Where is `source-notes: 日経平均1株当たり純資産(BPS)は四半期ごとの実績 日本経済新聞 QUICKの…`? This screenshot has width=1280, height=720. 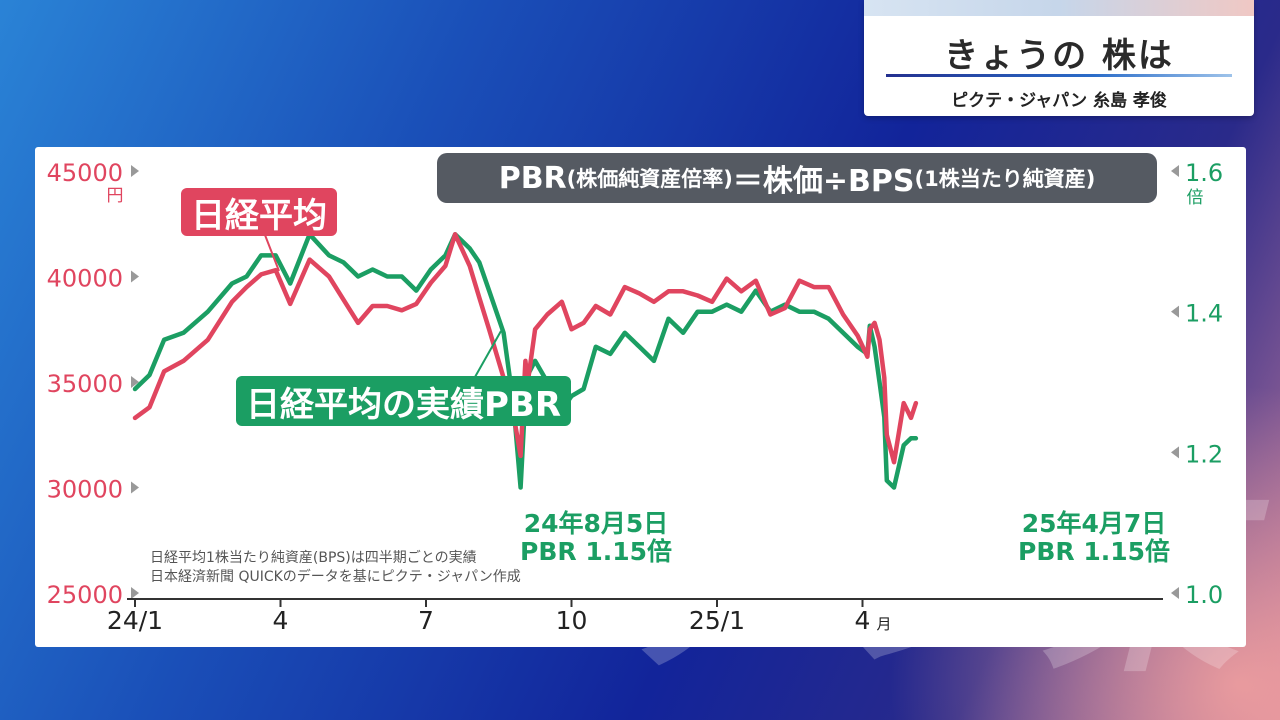 source-notes: 日経平均1株当たり純資産(BPS)は四半期ごとの実績 日本経済新聞 QUICKの… is located at coordinates (335, 568).